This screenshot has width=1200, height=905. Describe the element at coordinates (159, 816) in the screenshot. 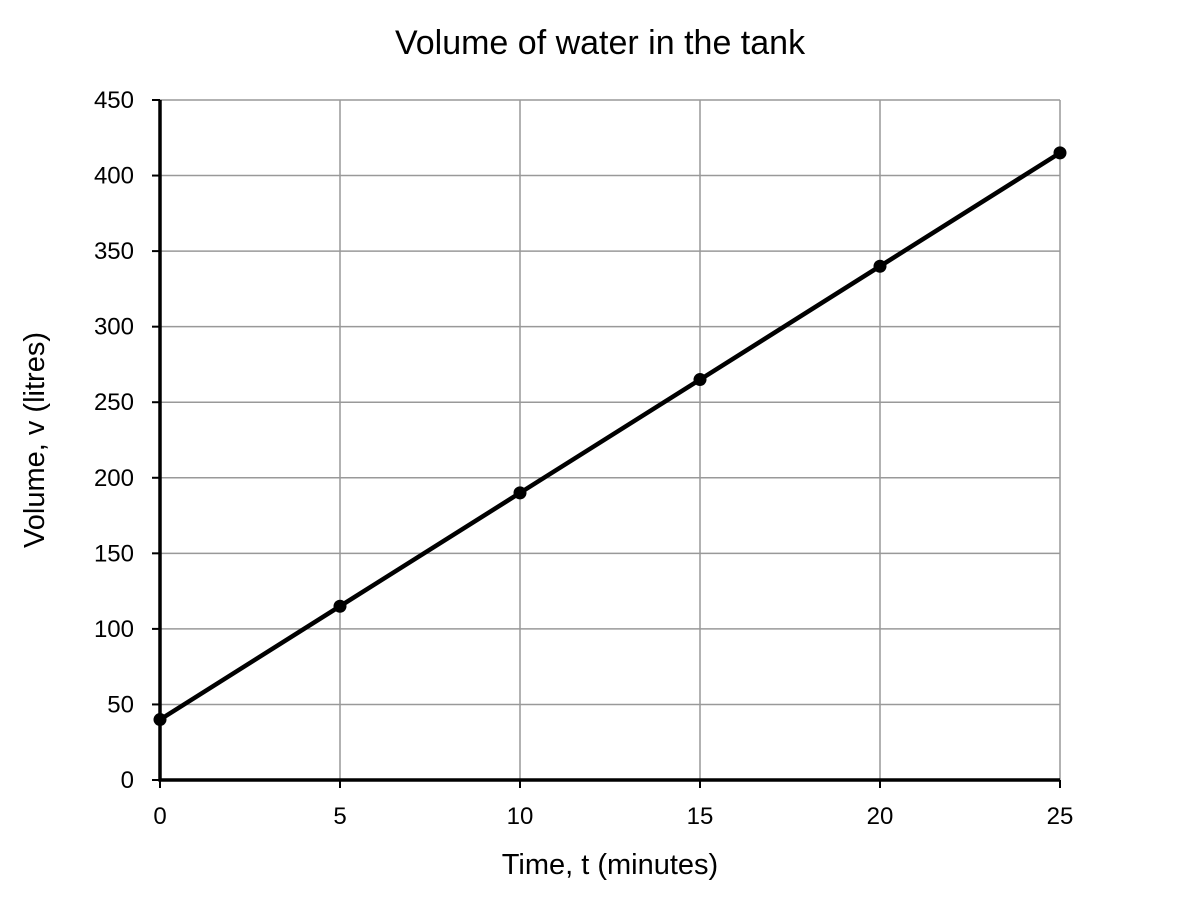

I see `x-tick-label: 0` at that location.